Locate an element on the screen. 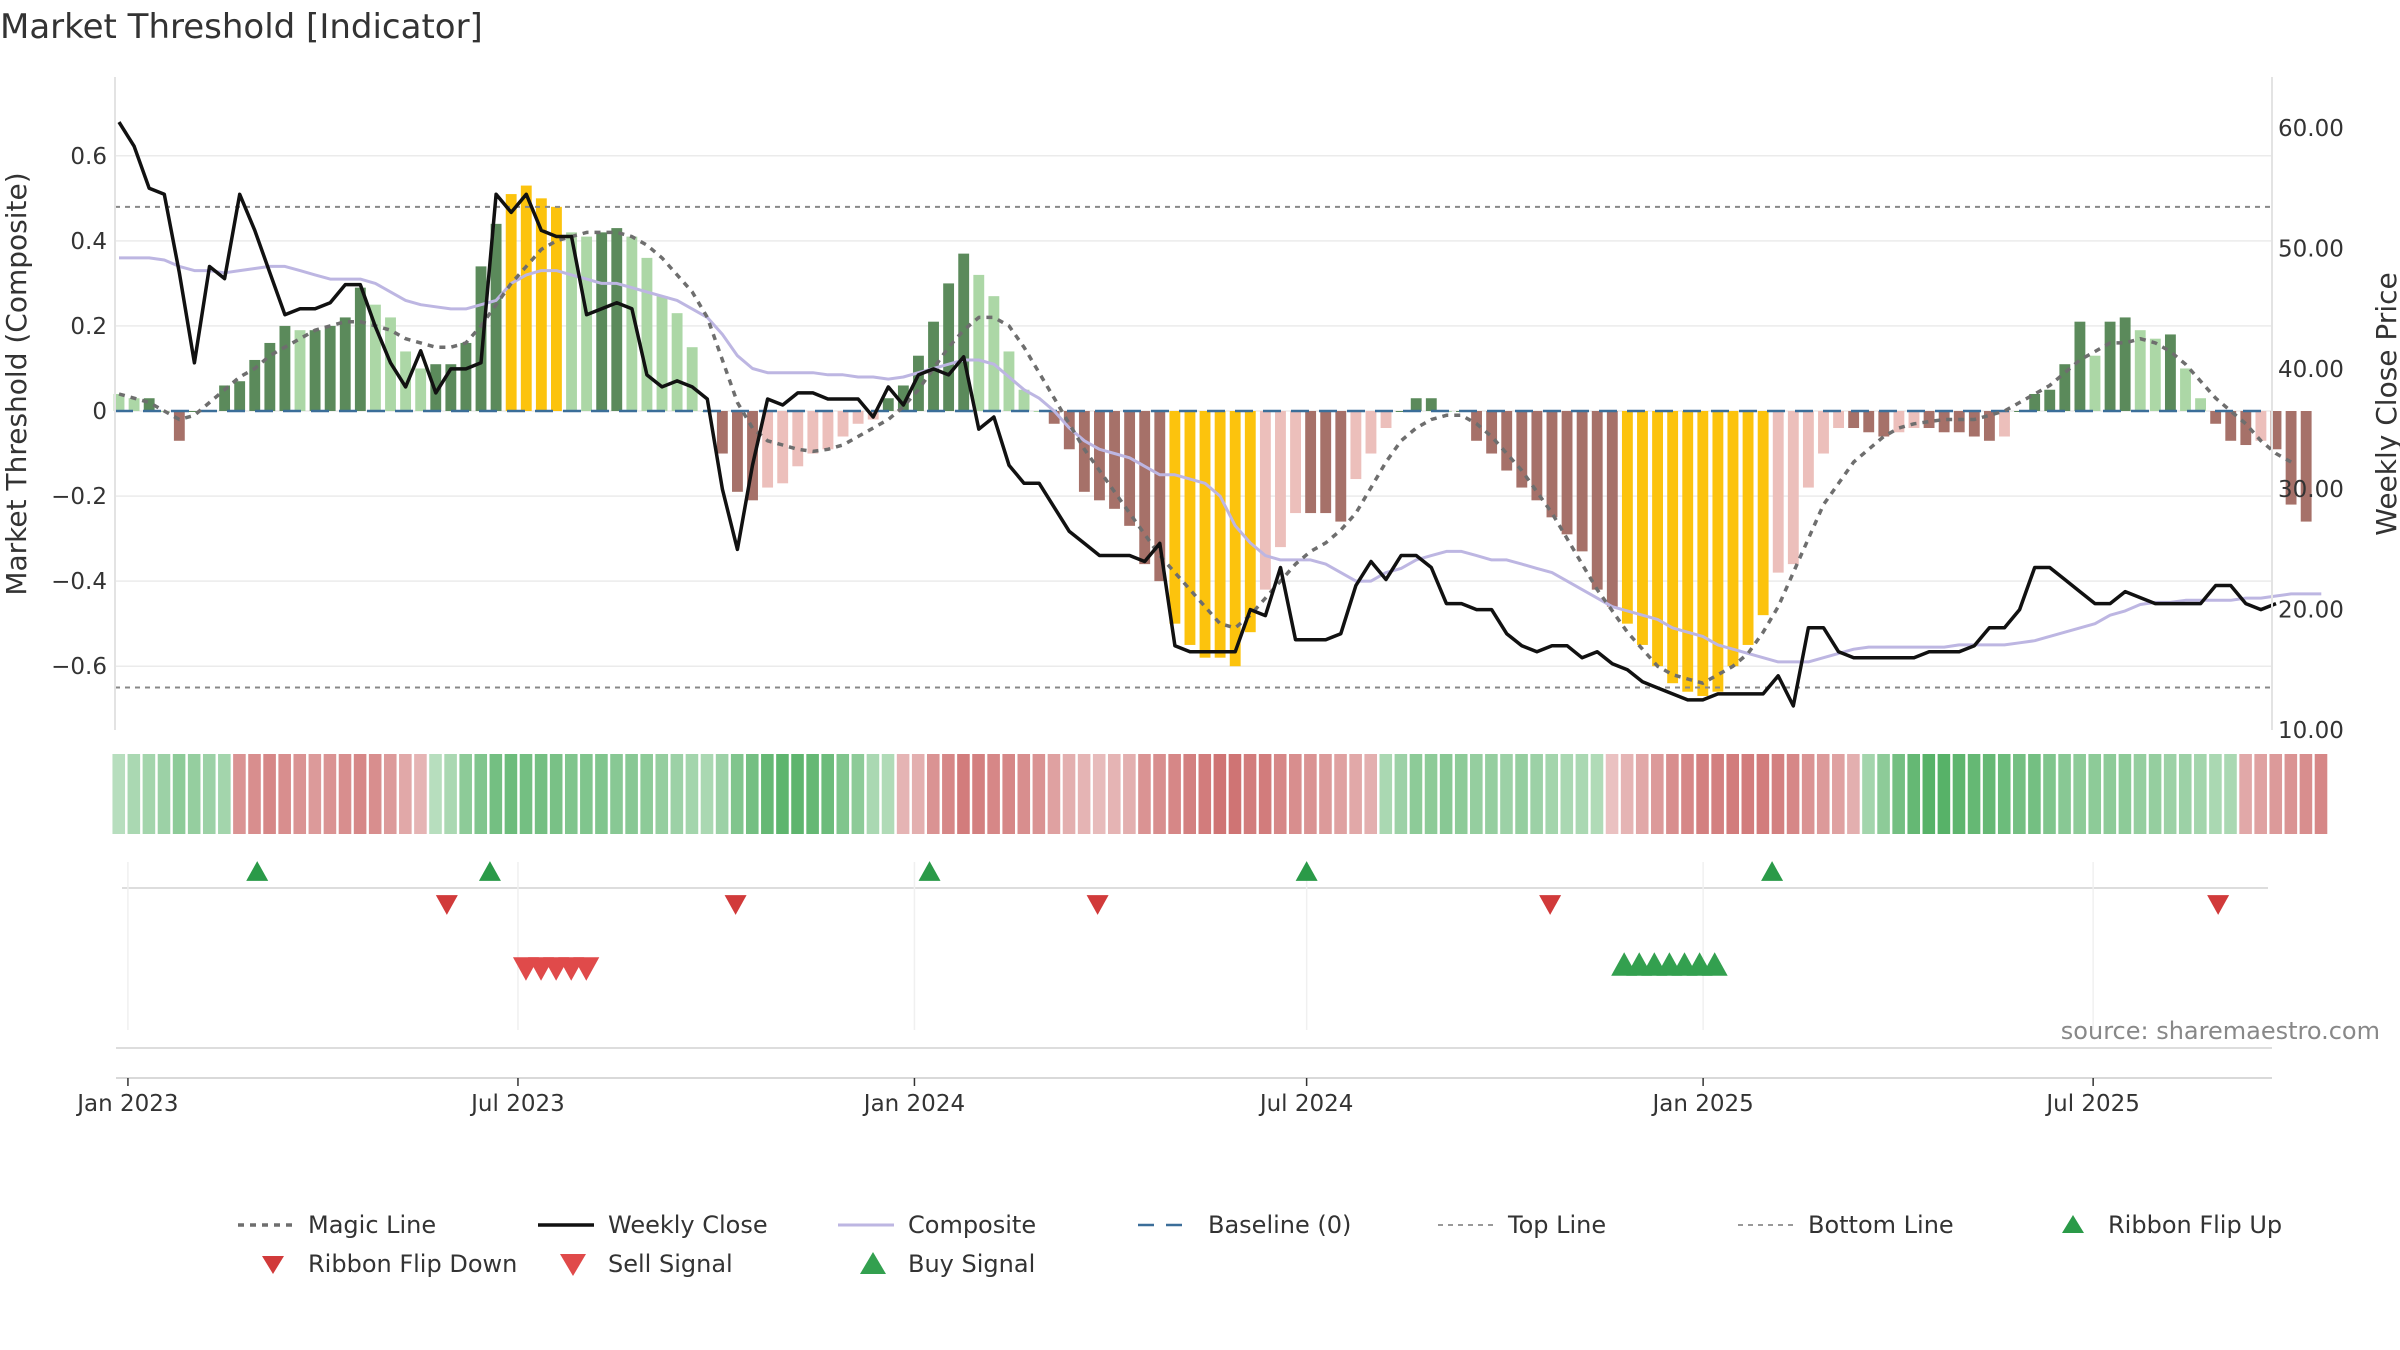 The image size is (2400, 1350). left-tick-label: 0.6 is located at coordinates (88, 157).